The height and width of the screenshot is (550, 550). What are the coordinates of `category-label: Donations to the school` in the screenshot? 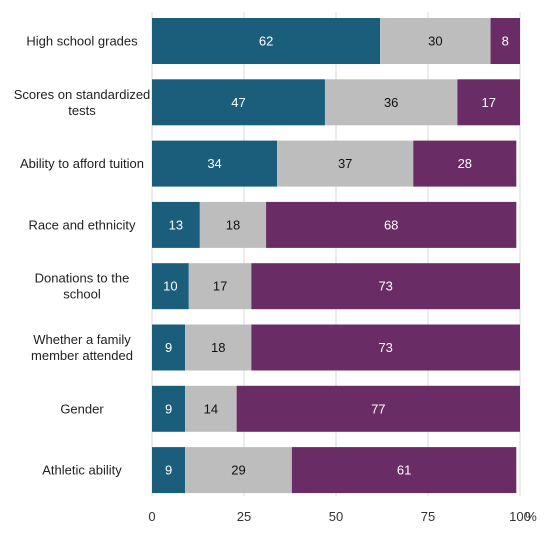 It's located at (82, 286).